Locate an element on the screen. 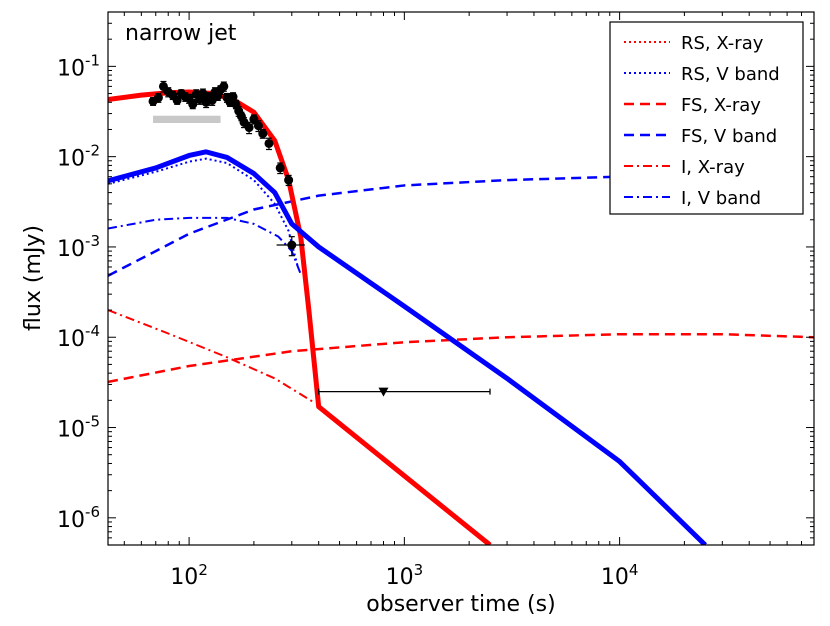  legend-label: I, V band is located at coordinates (721, 198).